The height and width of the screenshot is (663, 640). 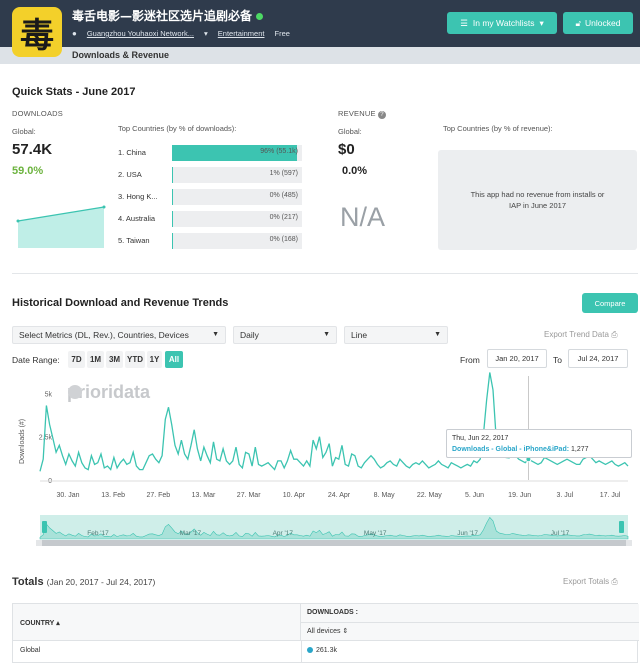 I want to click on watermark-text: prioridata, so click(x=109, y=392).